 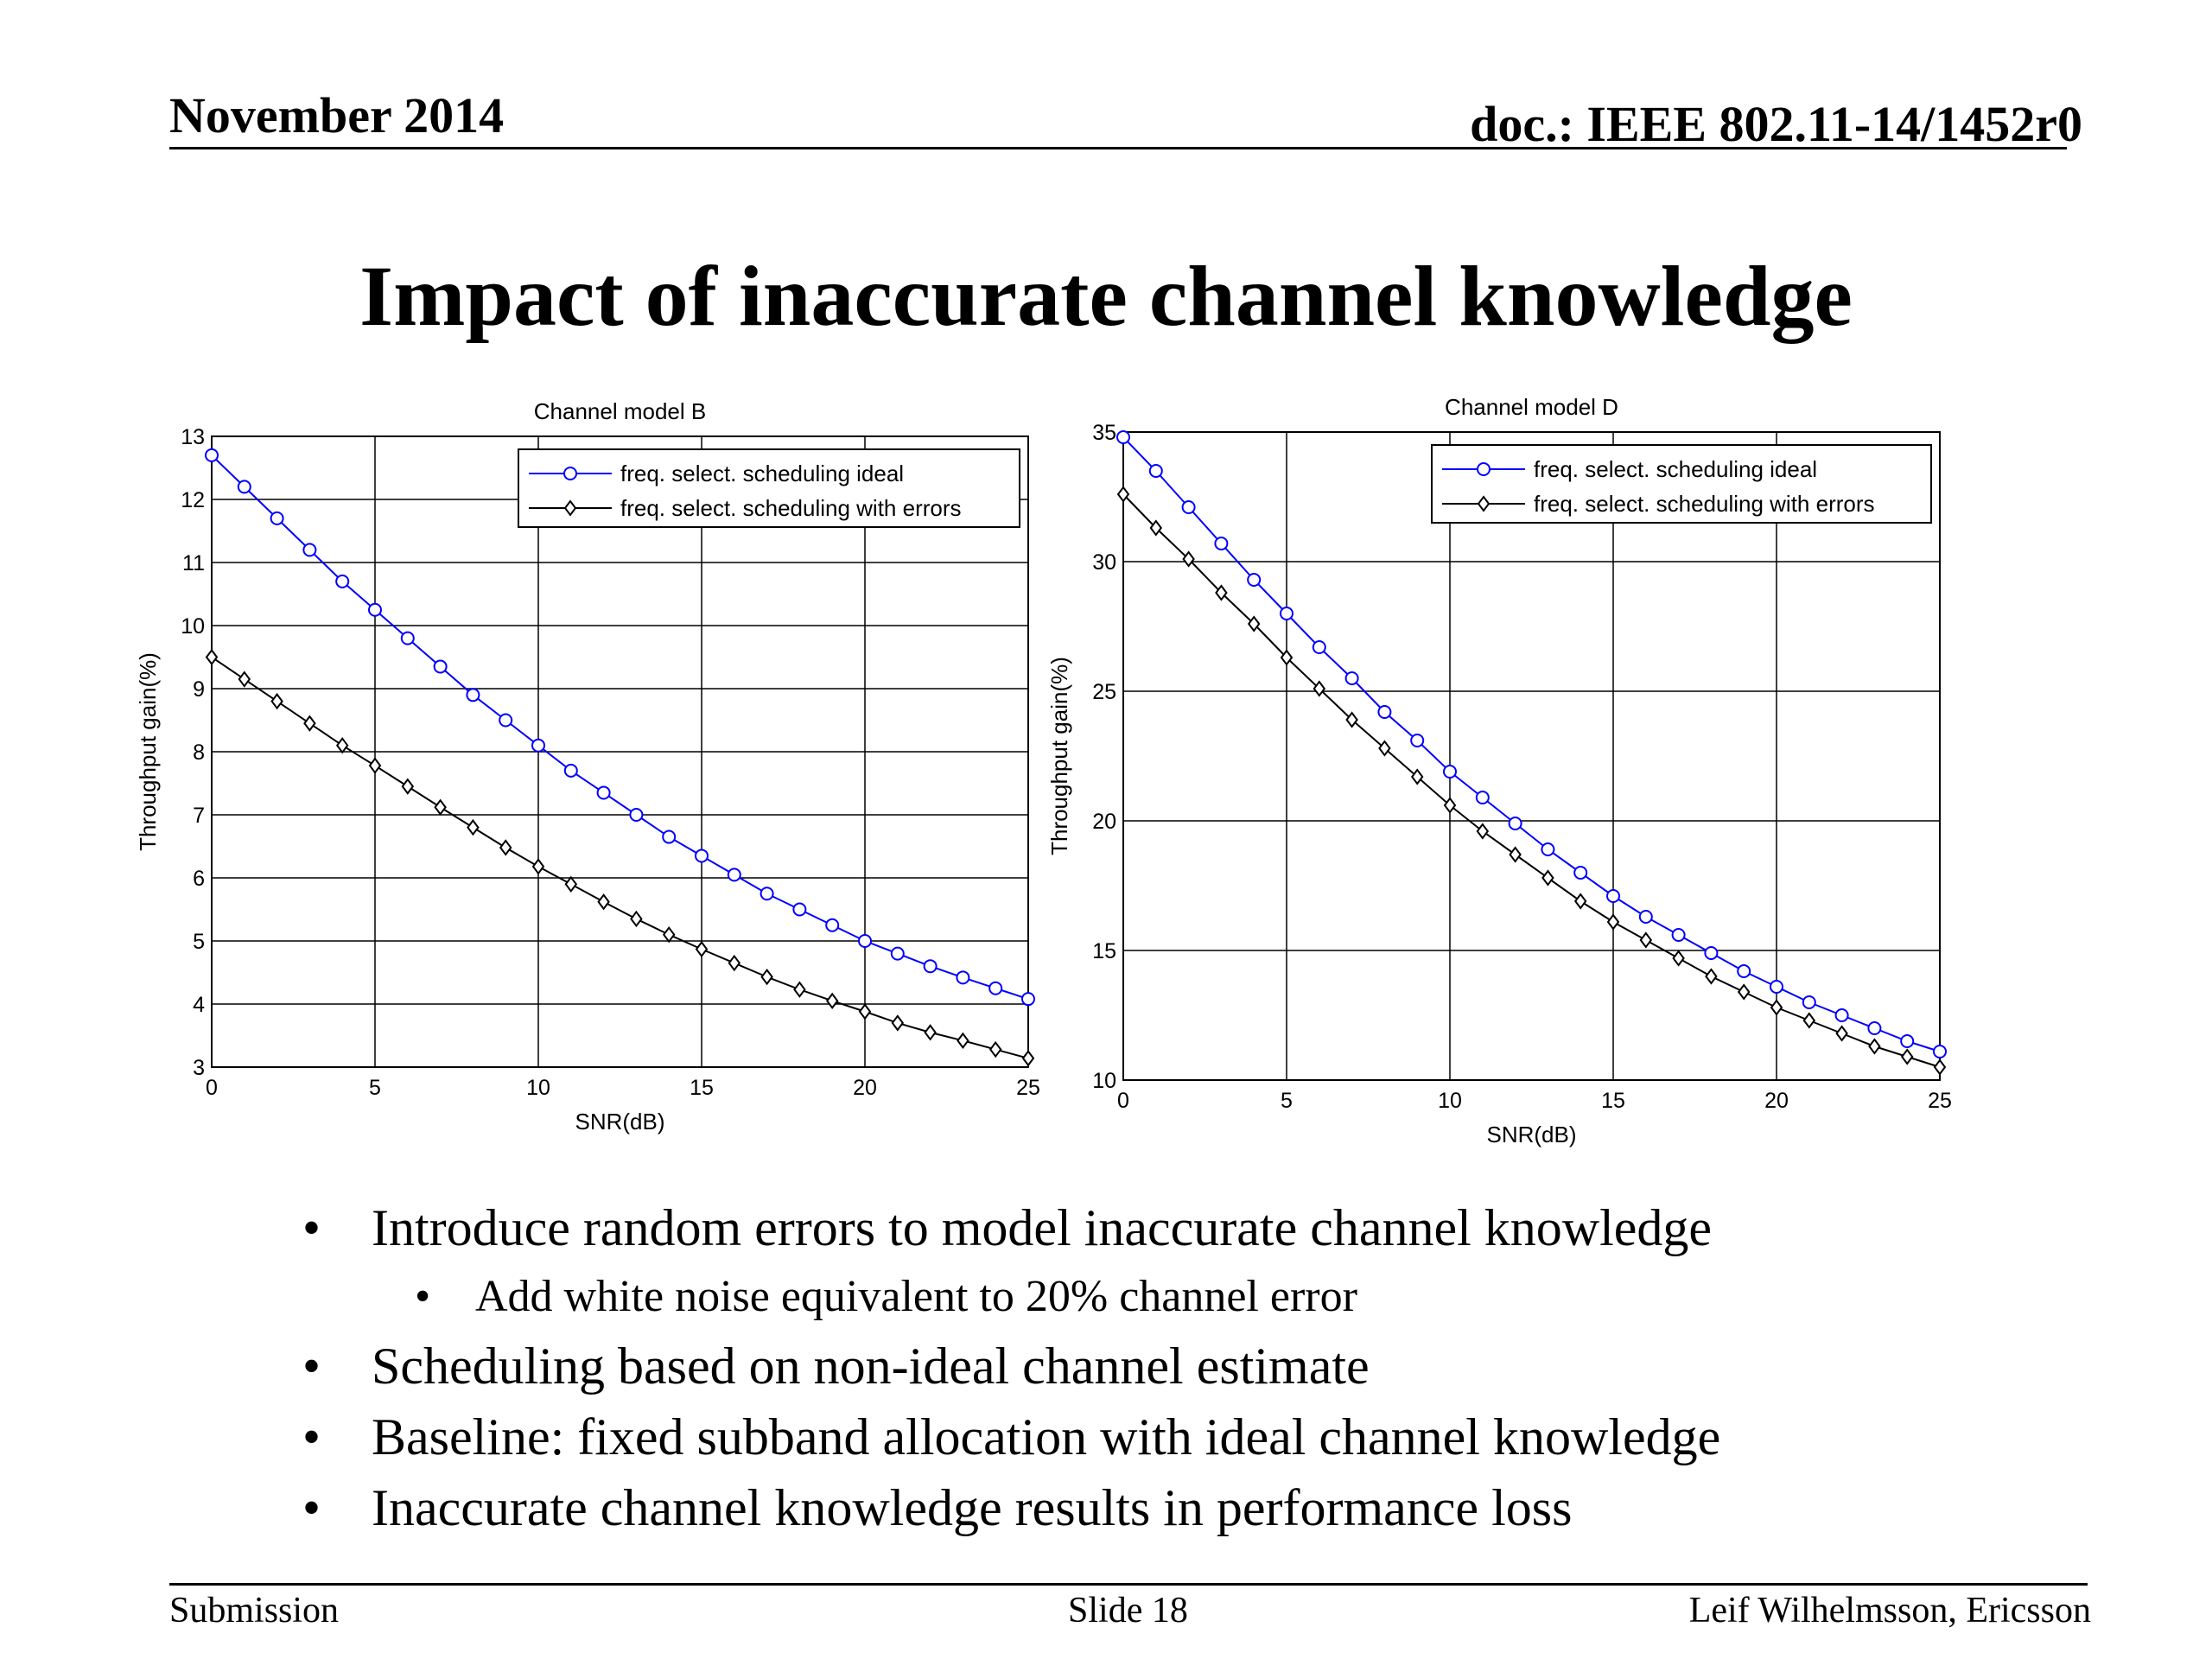 I want to click on x-tick-label: 20, so click(x=1776, y=1101).